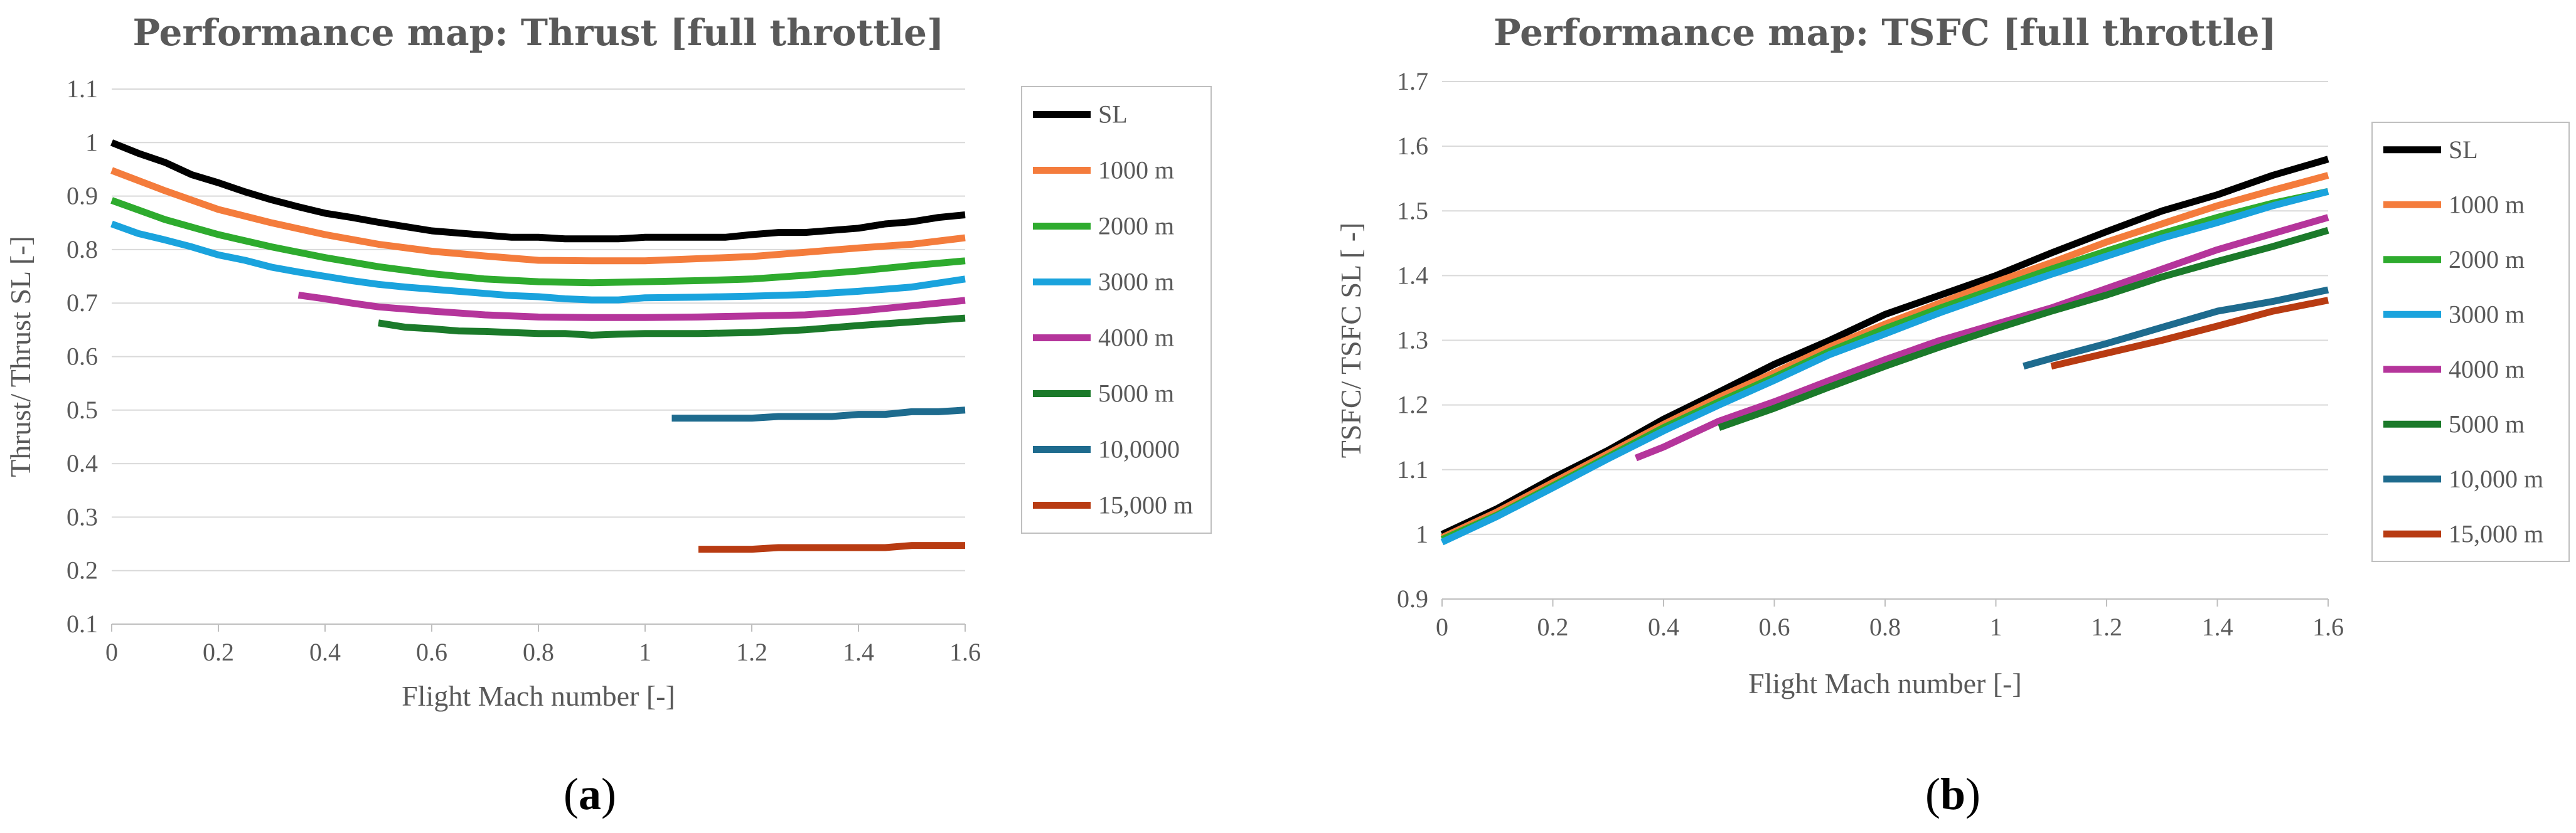 This screenshot has width=2576, height=833. Describe the element at coordinates (82, 463) in the screenshot. I see `y-tick-label: 0.4` at that location.